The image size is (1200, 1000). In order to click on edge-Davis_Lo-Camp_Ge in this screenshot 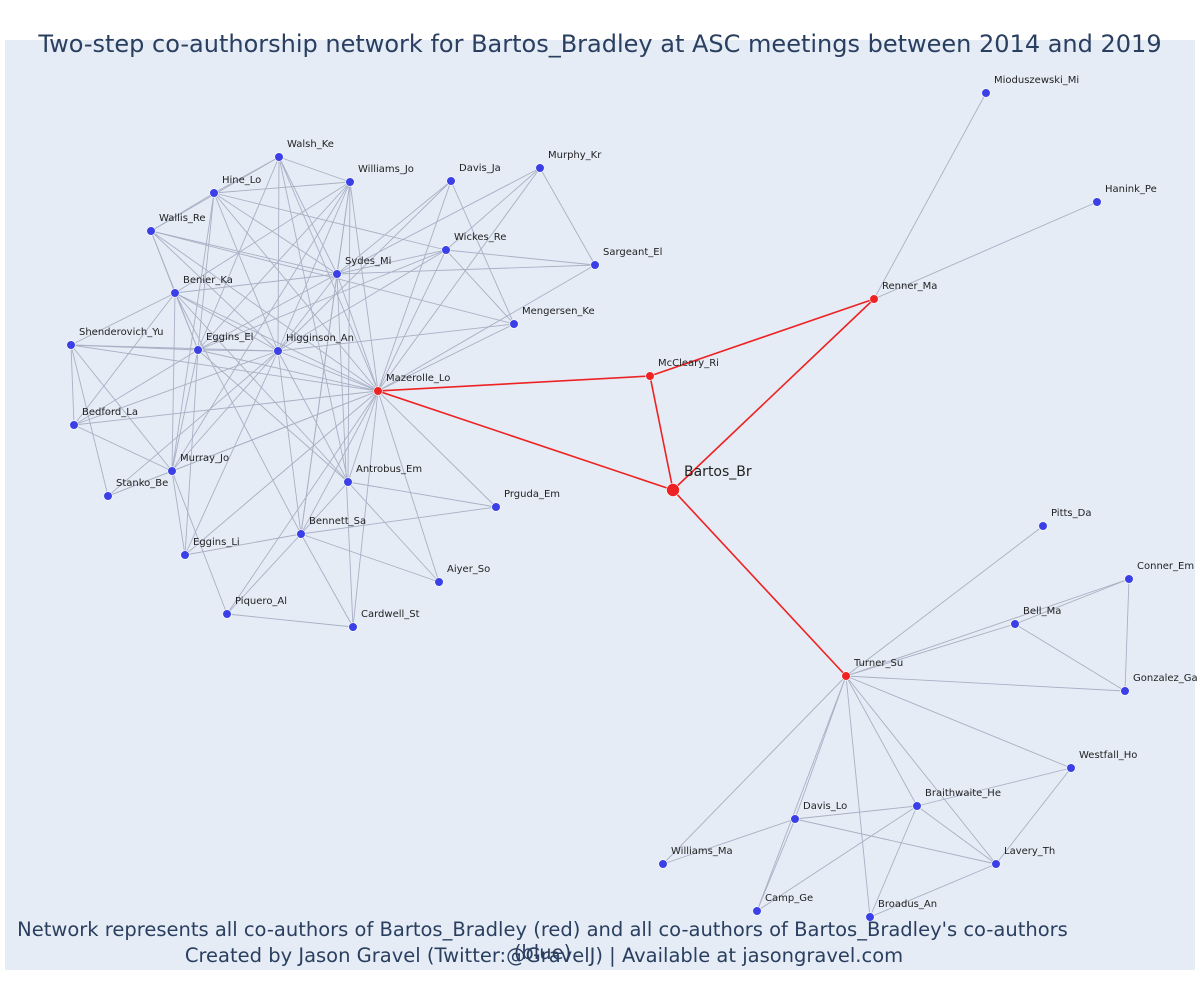, I will do `click(776, 865)`.